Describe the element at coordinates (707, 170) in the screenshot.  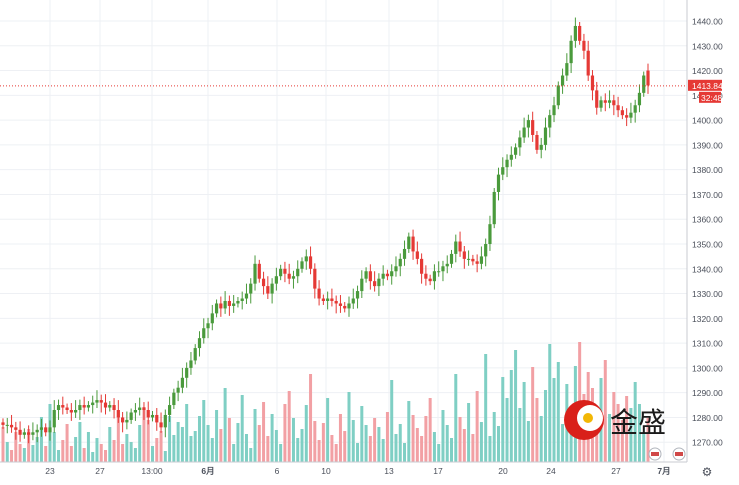
I see `y-tick-label: 1380.00` at that location.